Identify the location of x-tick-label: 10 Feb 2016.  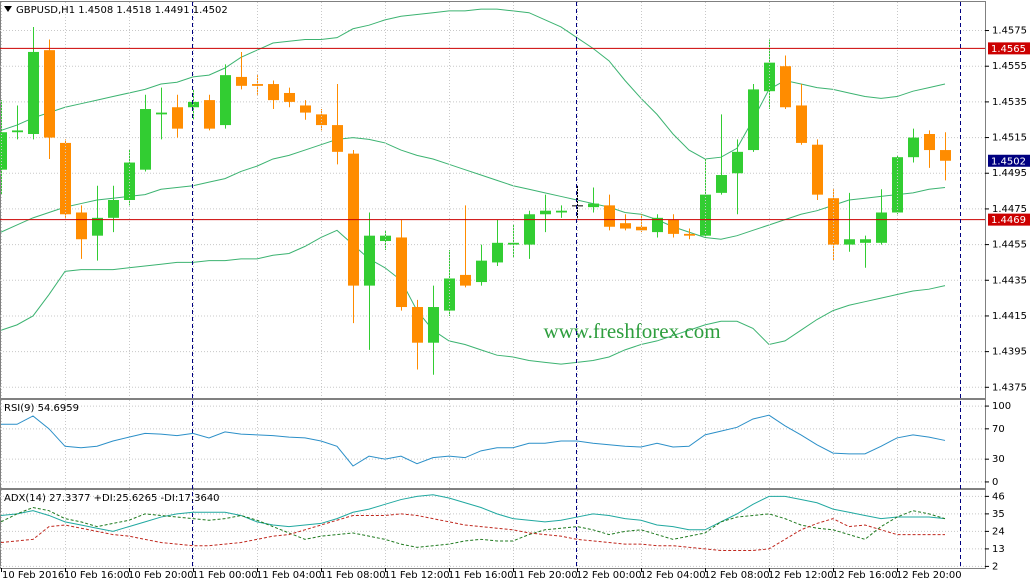
(33, 575).